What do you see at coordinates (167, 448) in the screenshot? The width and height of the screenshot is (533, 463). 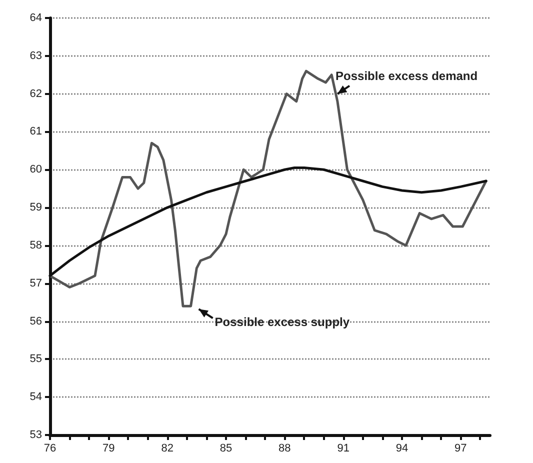 I see `x-tick-label: 82` at bounding box center [167, 448].